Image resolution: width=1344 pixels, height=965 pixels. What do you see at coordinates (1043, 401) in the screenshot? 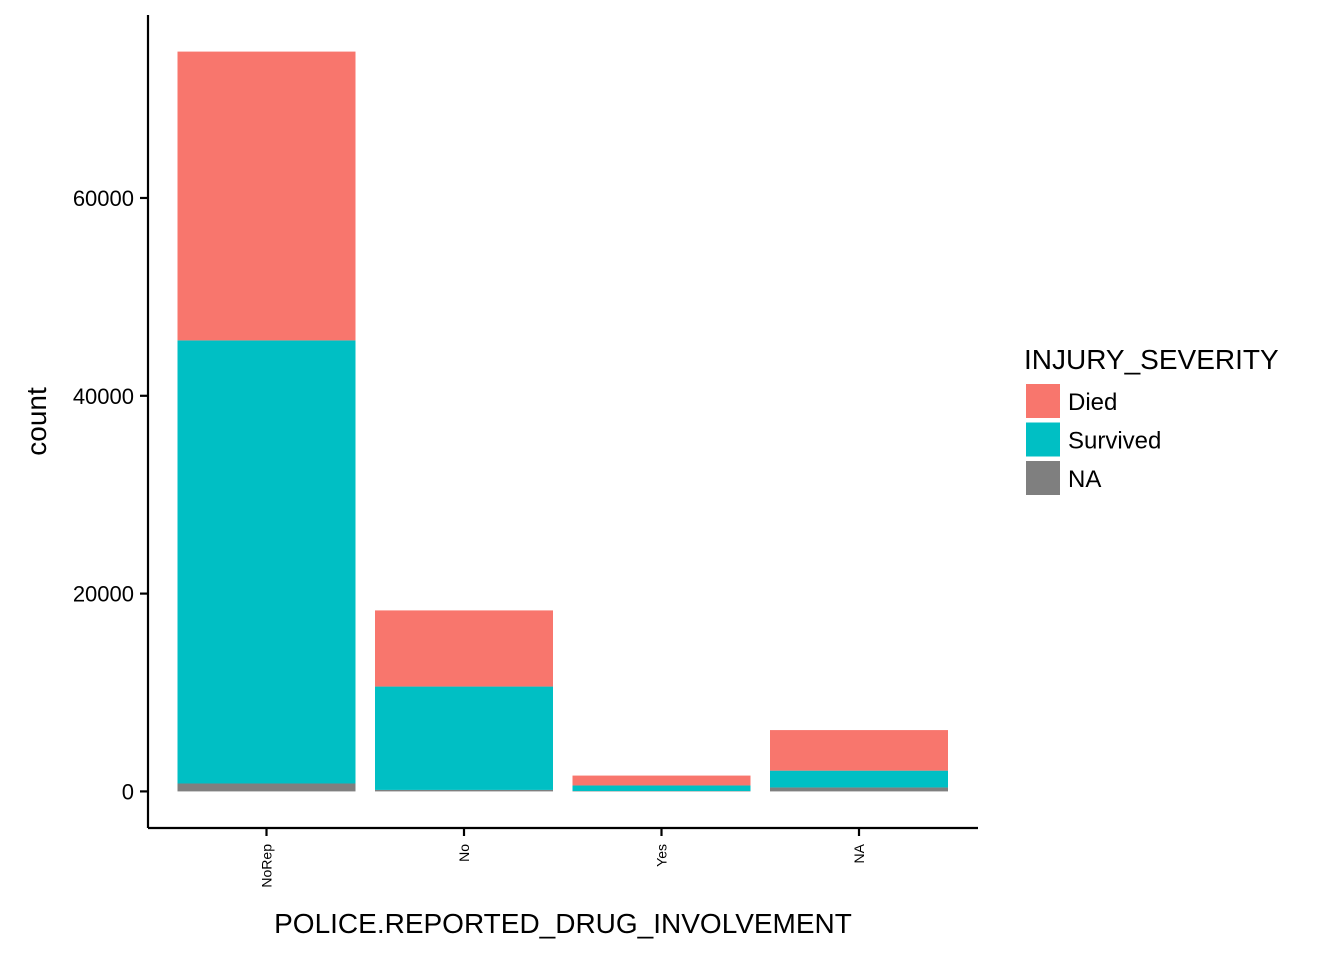
I see `legend-swatch-died` at bounding box center [1043, 401].